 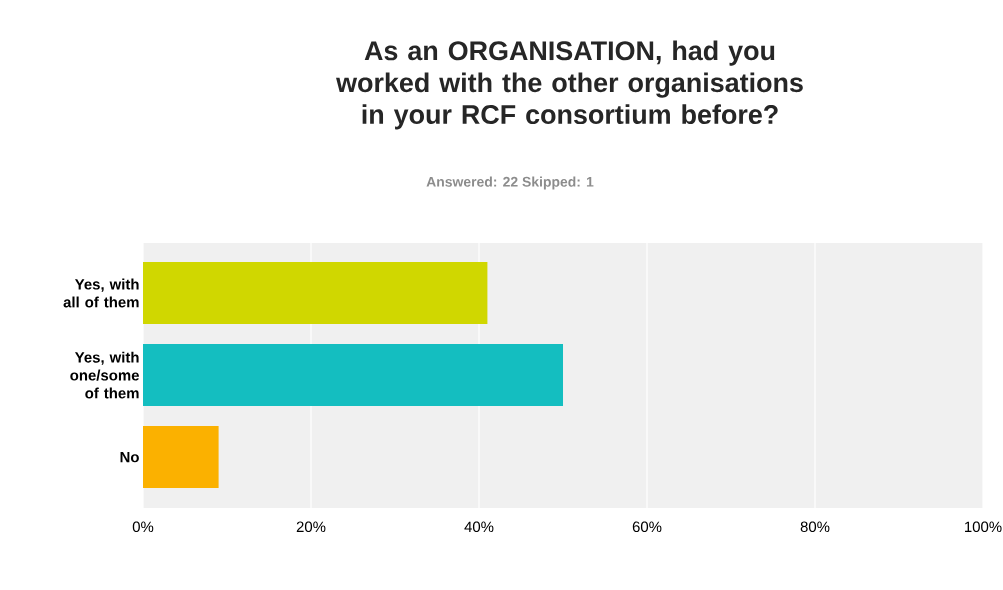 What do you see at coordinates (104, 375) in the screenshot?
I see `y-tick-label: Yes, with one/some of them` at bounding box center [104, 375].